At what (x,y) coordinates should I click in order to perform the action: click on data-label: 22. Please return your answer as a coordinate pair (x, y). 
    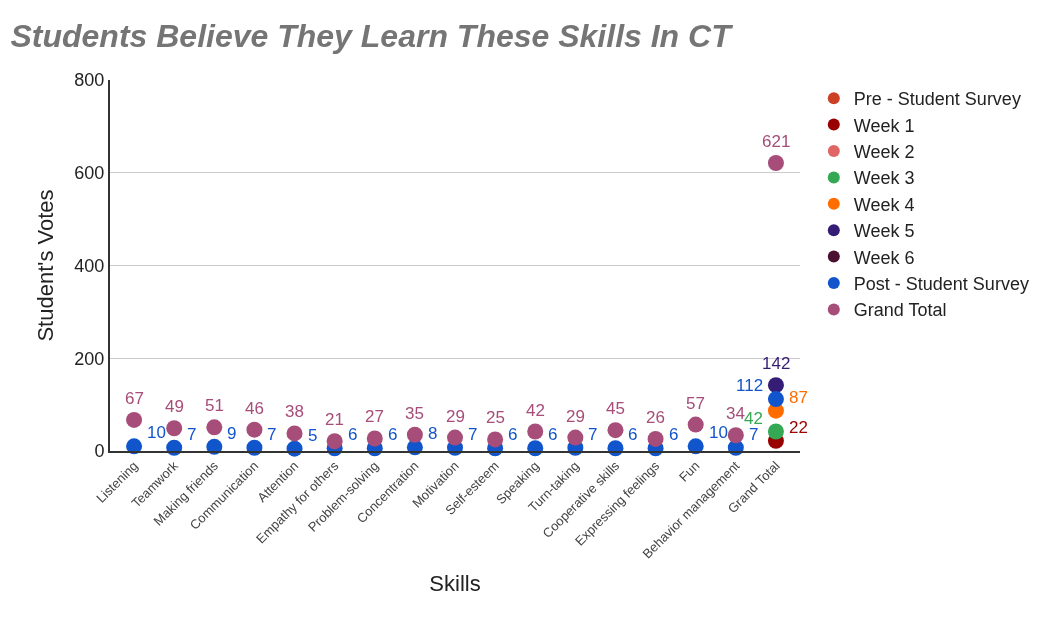
    Looking at the image, I should click on (798, 427).